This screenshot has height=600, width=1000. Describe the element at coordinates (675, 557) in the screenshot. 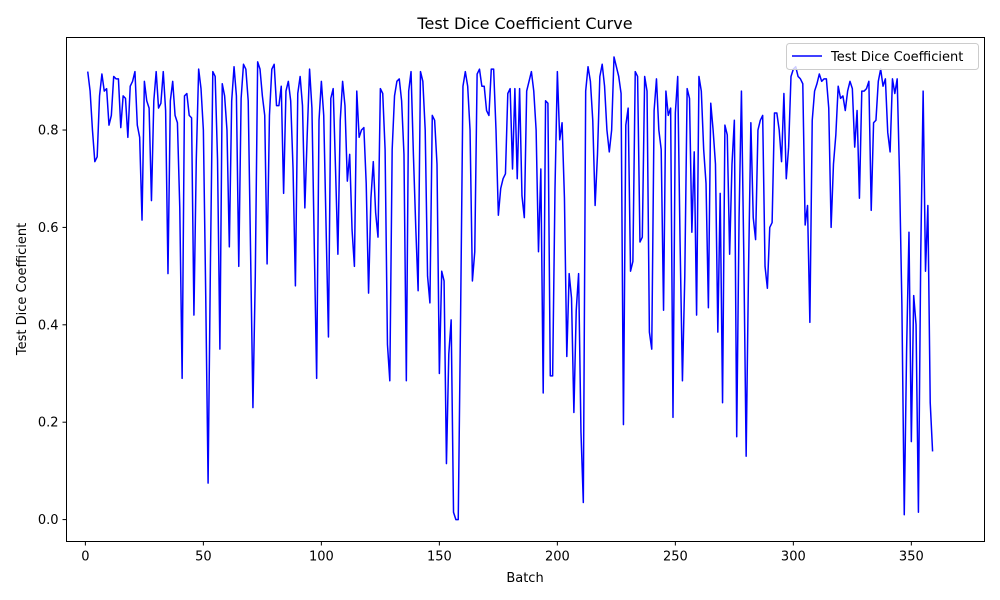

I see `x-tick-label: 250` at that location.